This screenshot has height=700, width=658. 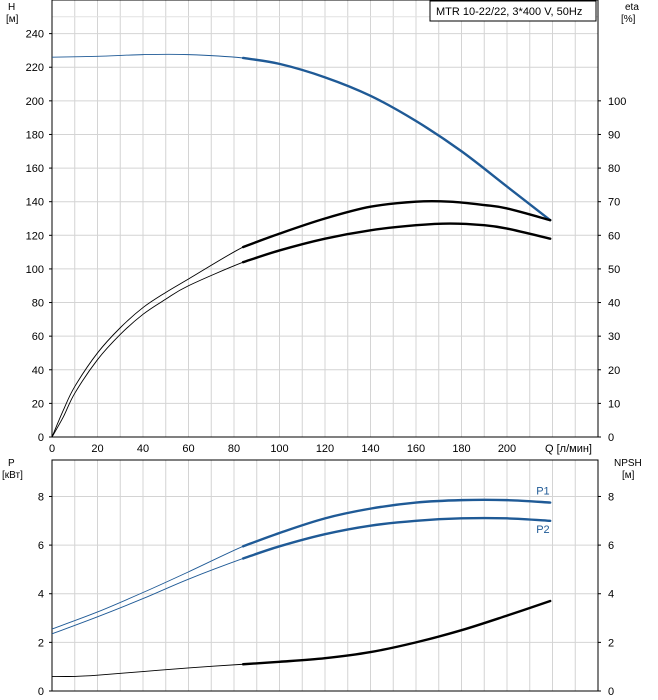 I want to click on right-tick-label: 50, so click(x=614, y=270).